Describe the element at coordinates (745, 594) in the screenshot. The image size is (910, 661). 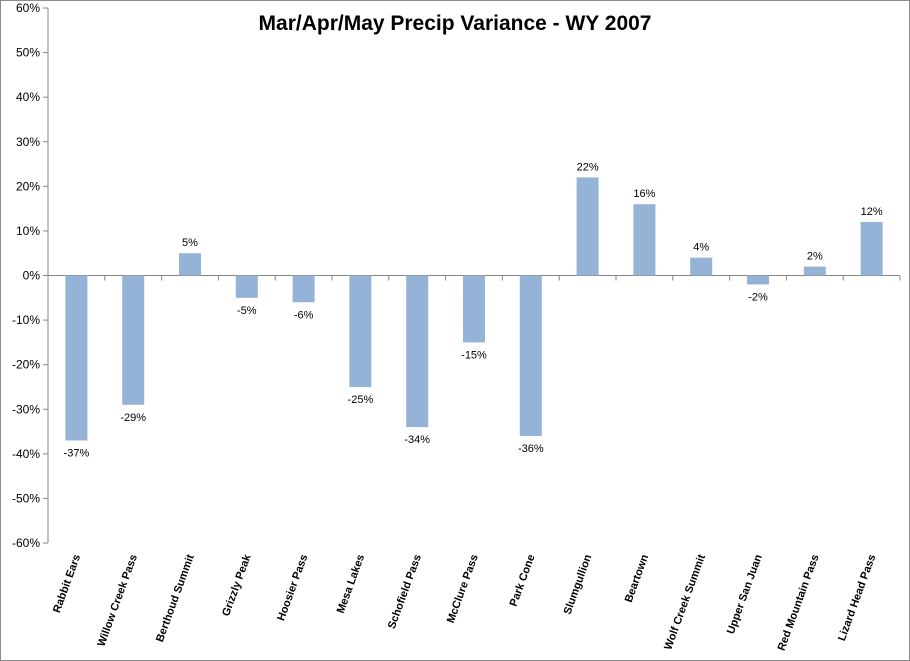
I see `category-label: Upper San Juan` at that location.